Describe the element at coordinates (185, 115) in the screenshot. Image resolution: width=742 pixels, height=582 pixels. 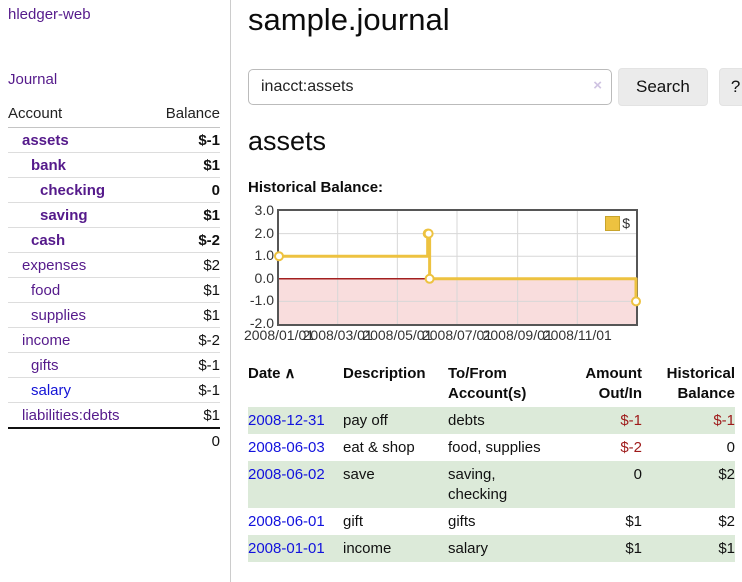
I see `accounts-header-balance: Balance` at that location.